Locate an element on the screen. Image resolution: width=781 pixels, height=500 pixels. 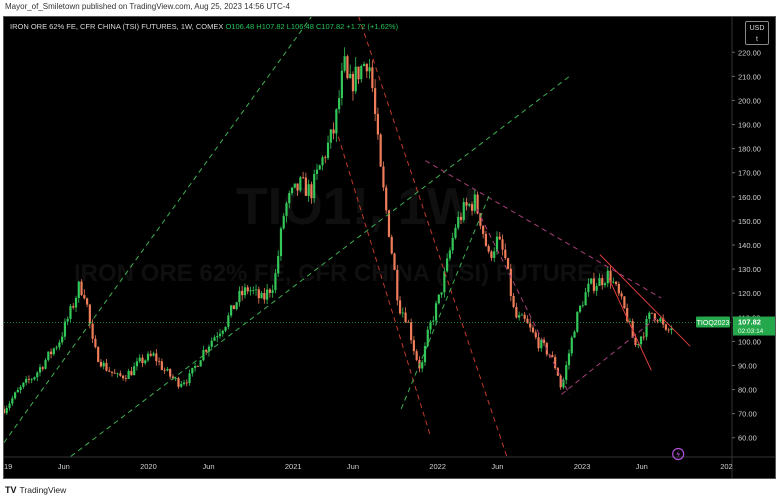
symbol-tag-label: TIOQ2023 is located at coordinates (713, 323).